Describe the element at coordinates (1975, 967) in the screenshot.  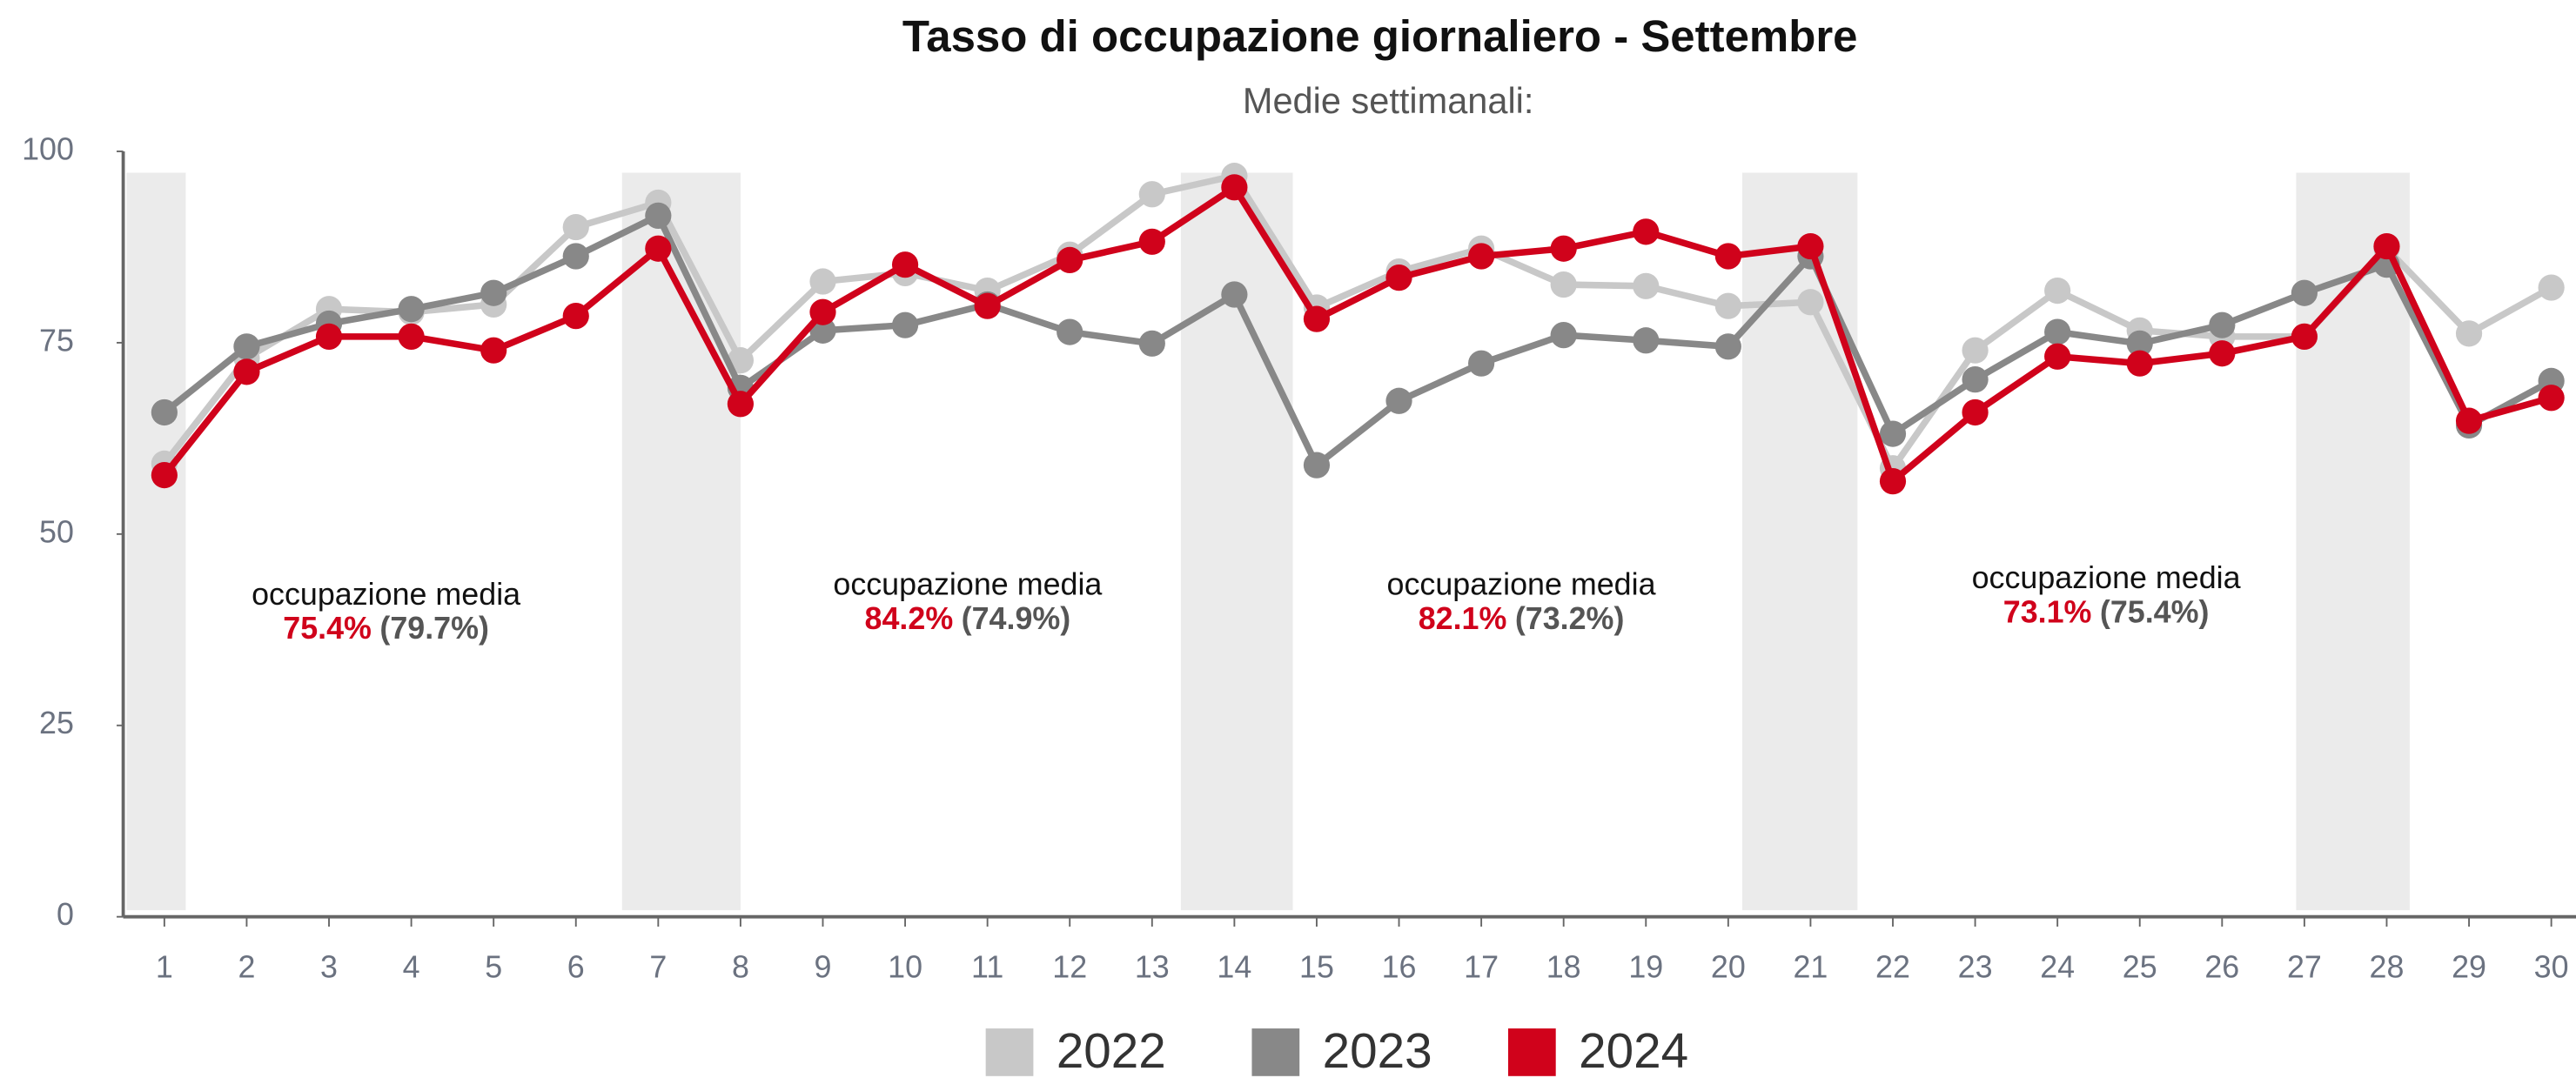
I see `x-tick-label: 23` at that location.